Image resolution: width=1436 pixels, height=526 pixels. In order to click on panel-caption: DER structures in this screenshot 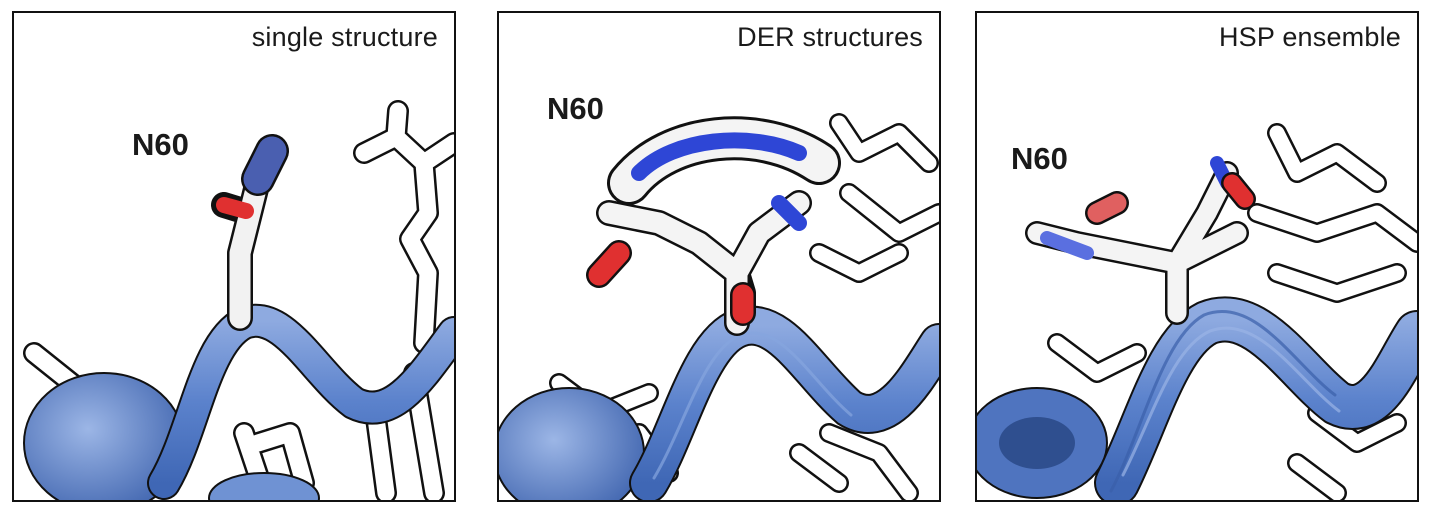, I will do `click(830, 37)`.